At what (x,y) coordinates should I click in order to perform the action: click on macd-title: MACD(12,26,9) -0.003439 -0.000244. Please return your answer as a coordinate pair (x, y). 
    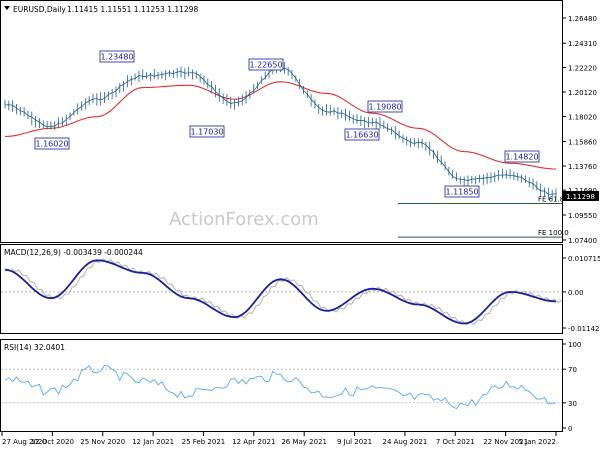
    Looking at the image, I should click on (73, 252).